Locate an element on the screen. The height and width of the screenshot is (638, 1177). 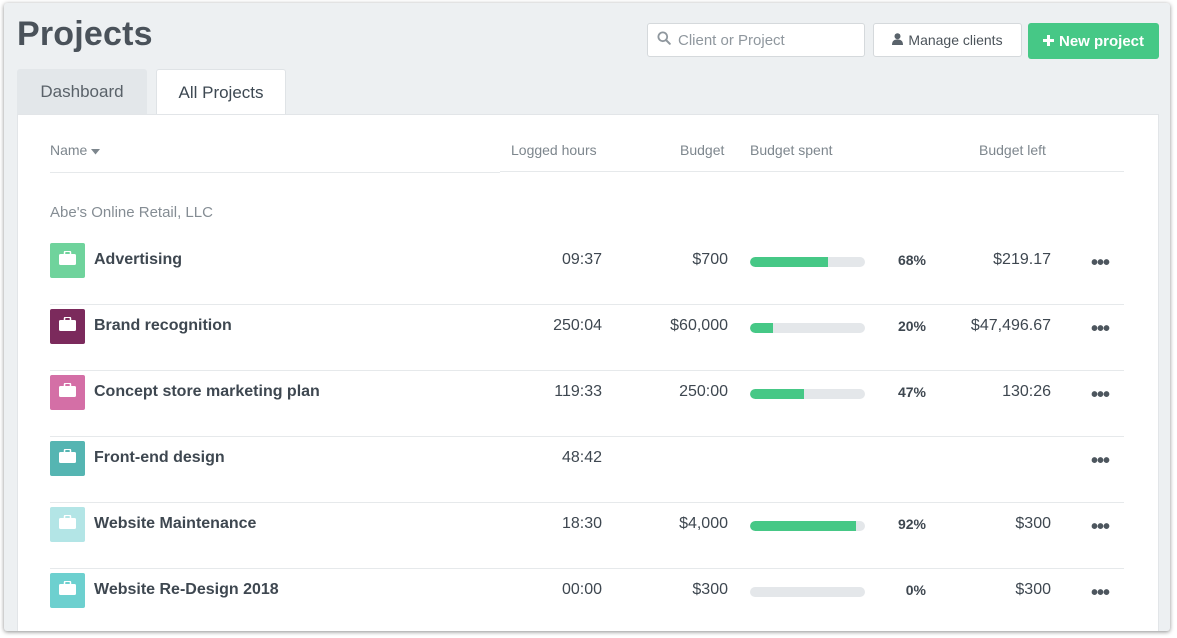
logged-hours: 00:00 is located at coordinates (581, 589).